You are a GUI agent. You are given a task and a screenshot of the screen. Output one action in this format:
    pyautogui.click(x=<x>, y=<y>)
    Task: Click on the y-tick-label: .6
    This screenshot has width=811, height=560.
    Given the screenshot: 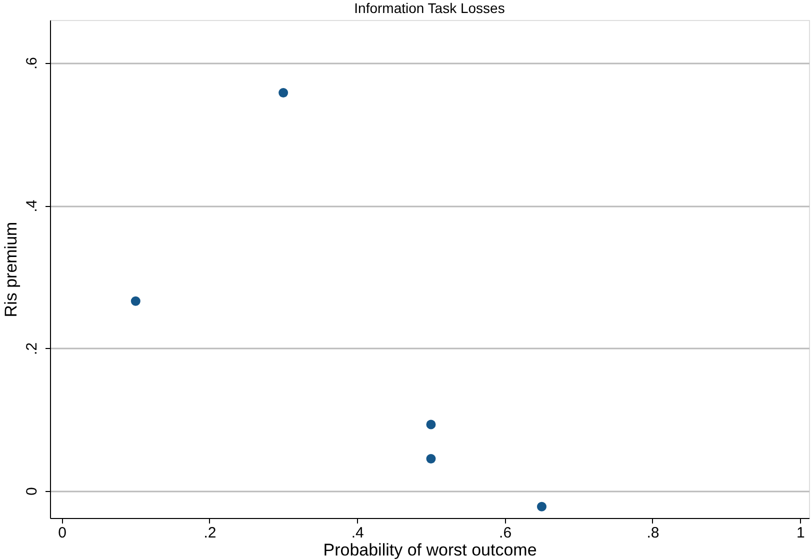 What is the action you would take?
    pyautogui.click(x=32, y=63)
    